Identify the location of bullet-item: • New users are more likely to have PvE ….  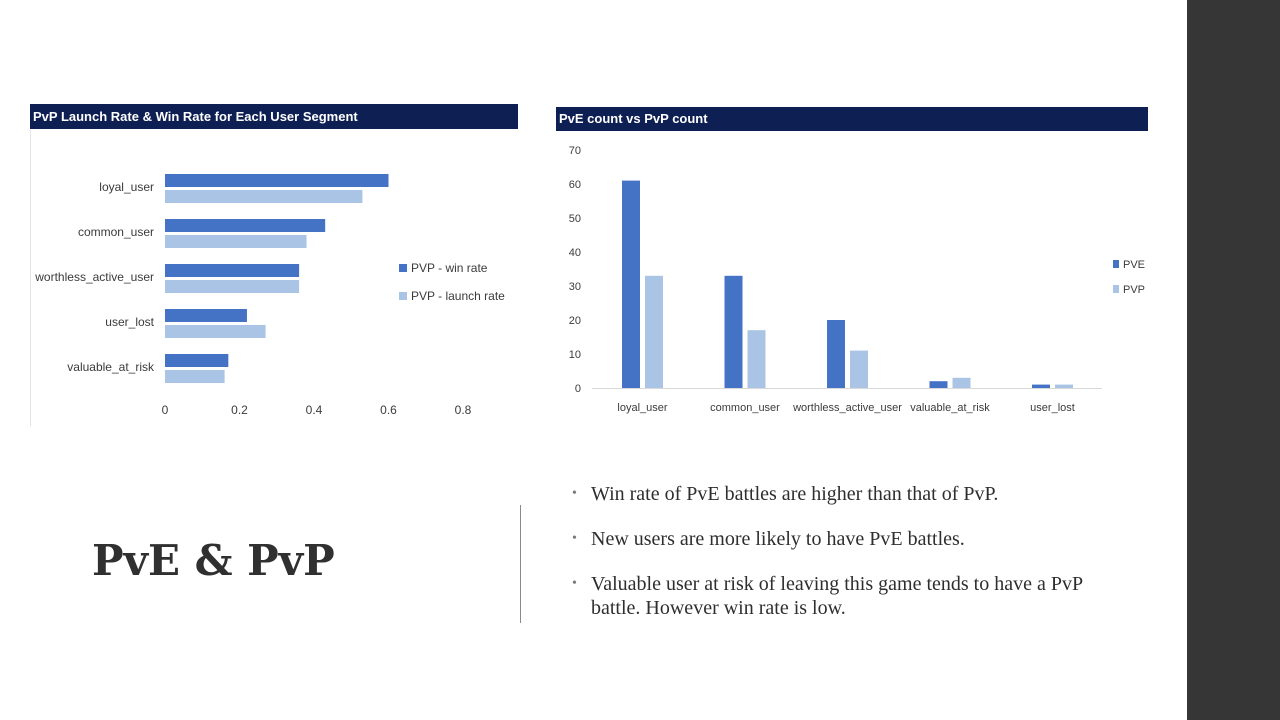
(852, 539).